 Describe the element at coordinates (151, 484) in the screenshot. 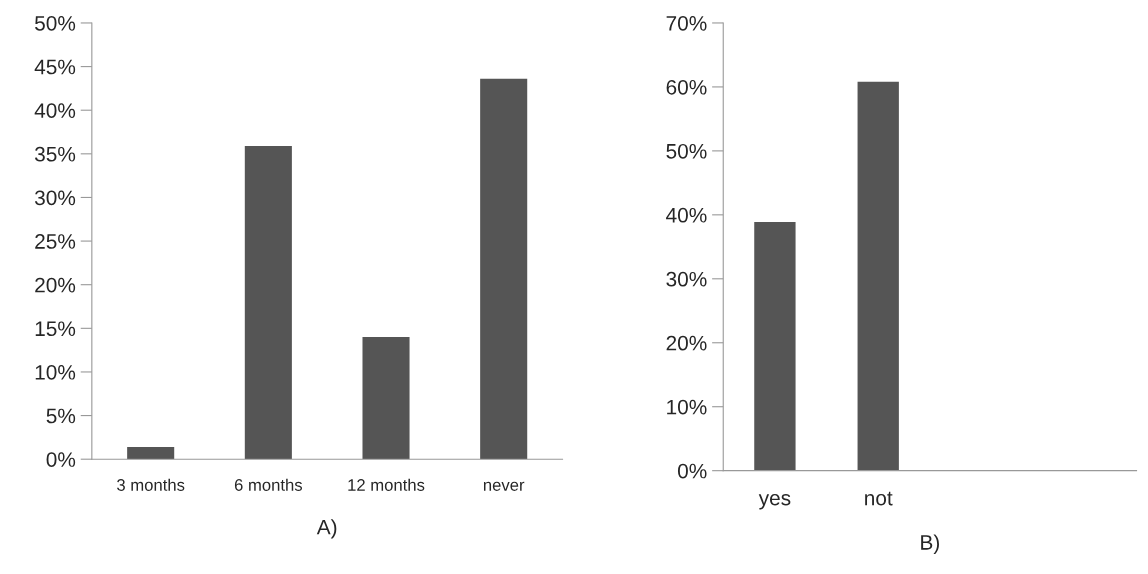

I see `x-tick-label: 3 months` at that location.